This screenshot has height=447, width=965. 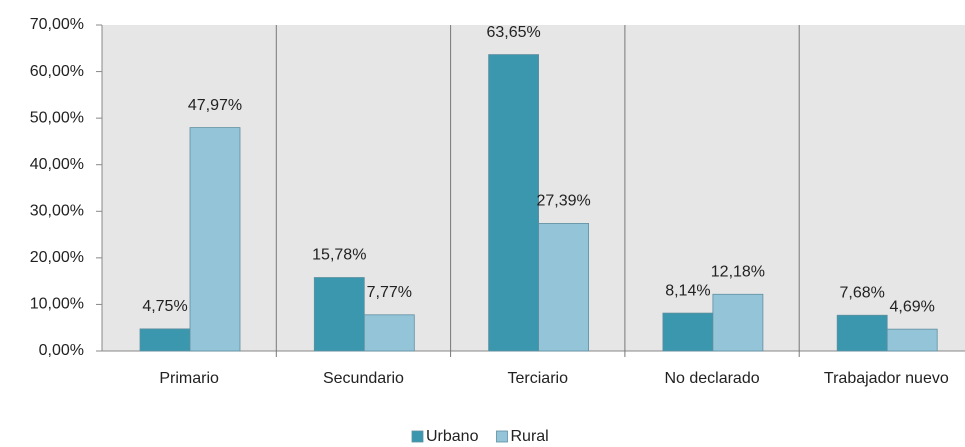 What do you see at coordinates (57, 164) in the screenshot?
I see `y-tick-label: 40,00%` at bounding box center [57, 164].